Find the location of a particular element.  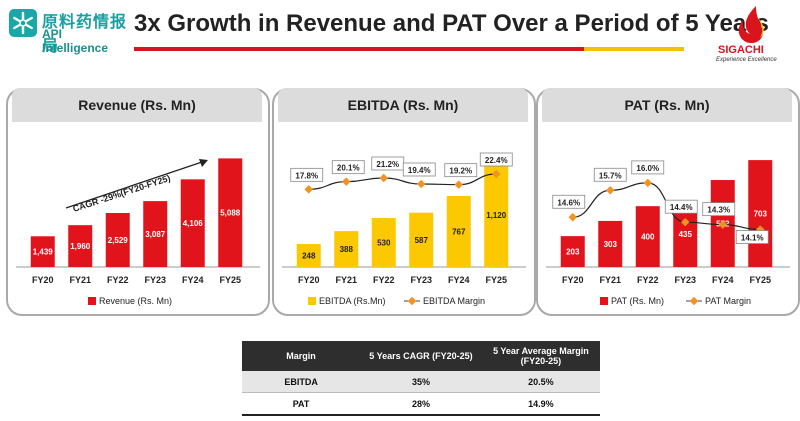

bar-value-label: 4,106 is located at coordinates (193, 223).